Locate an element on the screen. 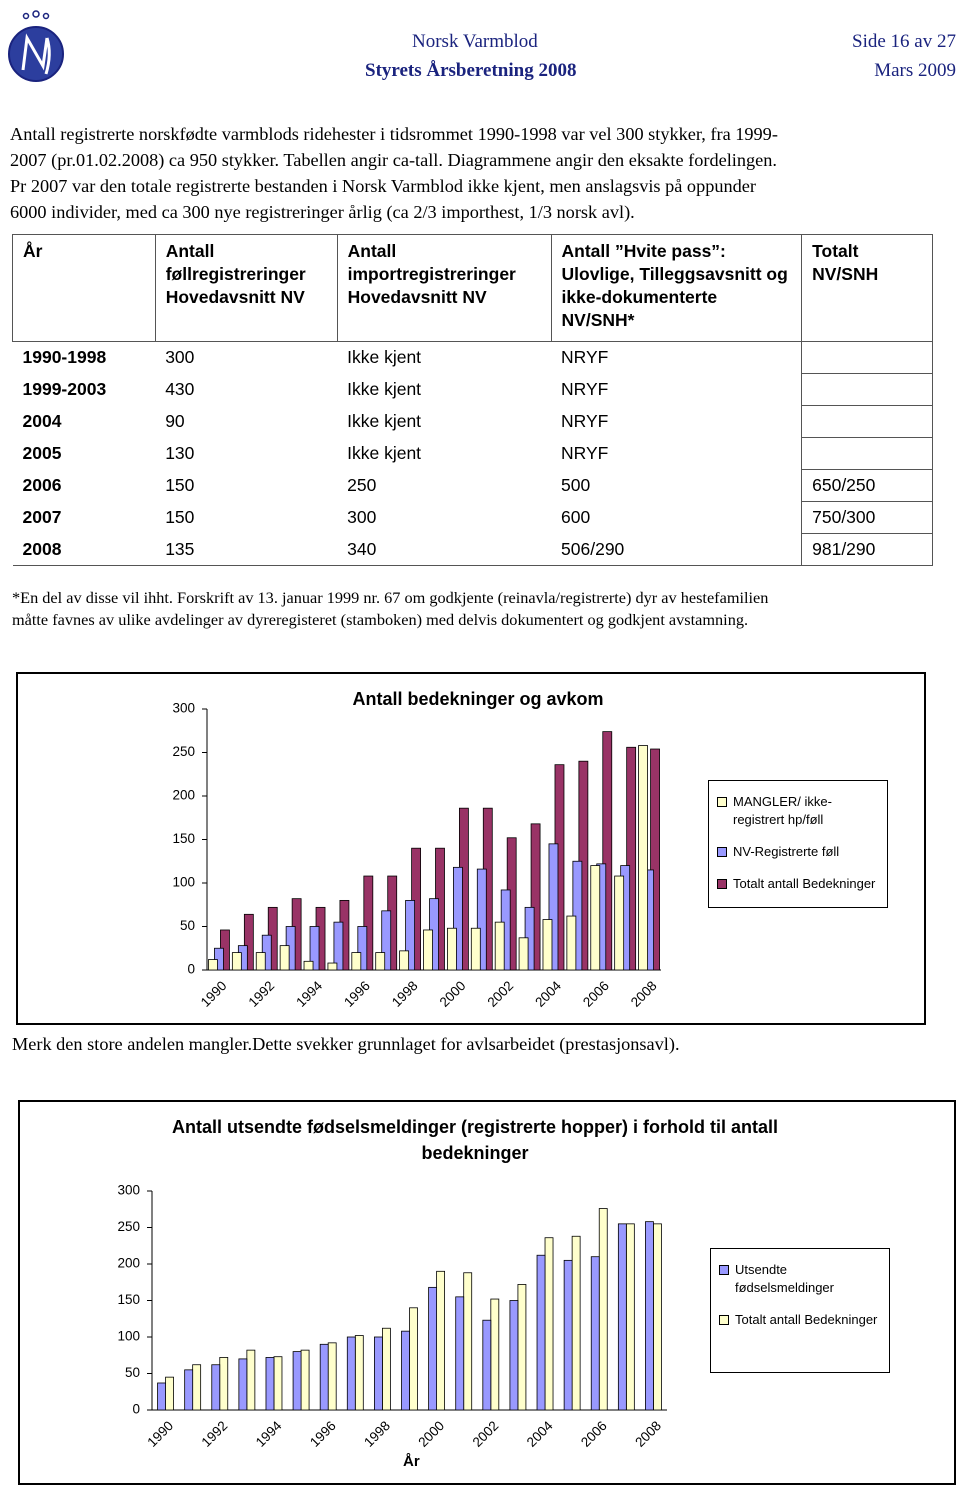 The height and width of the screenshot is (1489, 960). cell: 981/290 is located at coordinates (867, 549).